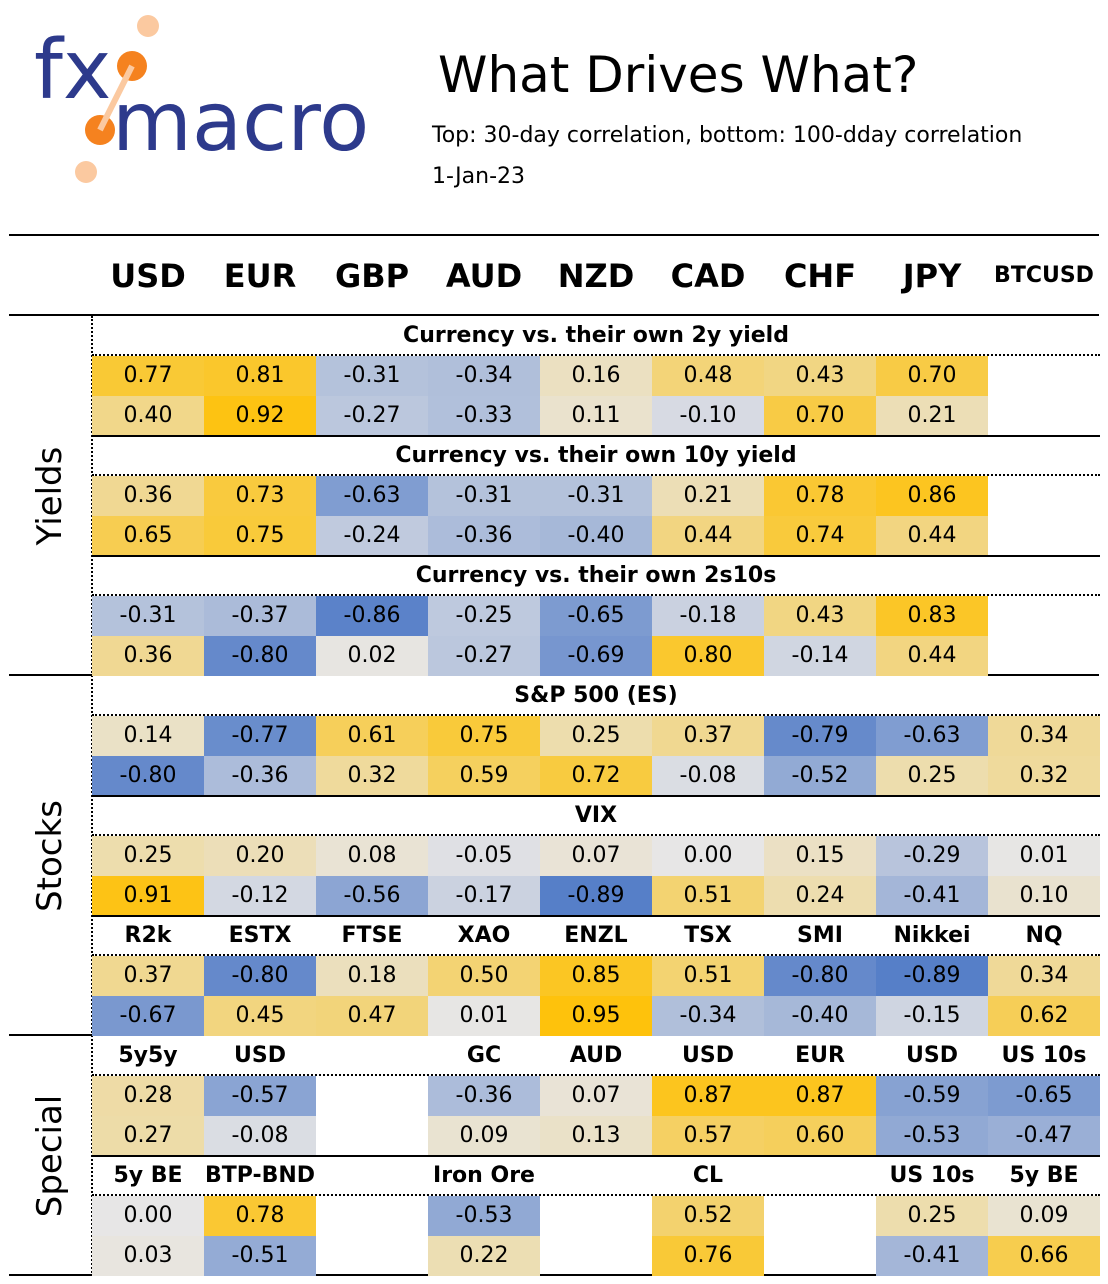 This screenshot has width=1108, height=1284. I want to click on column-header-chf: CHF, so click(820, 276).